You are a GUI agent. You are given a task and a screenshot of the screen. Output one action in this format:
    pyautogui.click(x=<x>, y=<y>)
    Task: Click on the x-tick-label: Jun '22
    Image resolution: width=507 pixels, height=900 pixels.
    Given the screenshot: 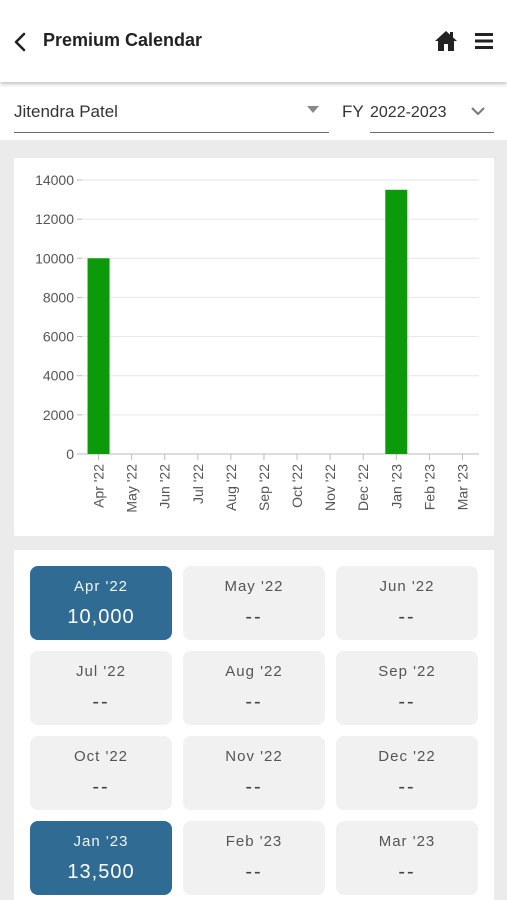 What is the action you would take?
    pyautogui.click(x=165, y=486)
    